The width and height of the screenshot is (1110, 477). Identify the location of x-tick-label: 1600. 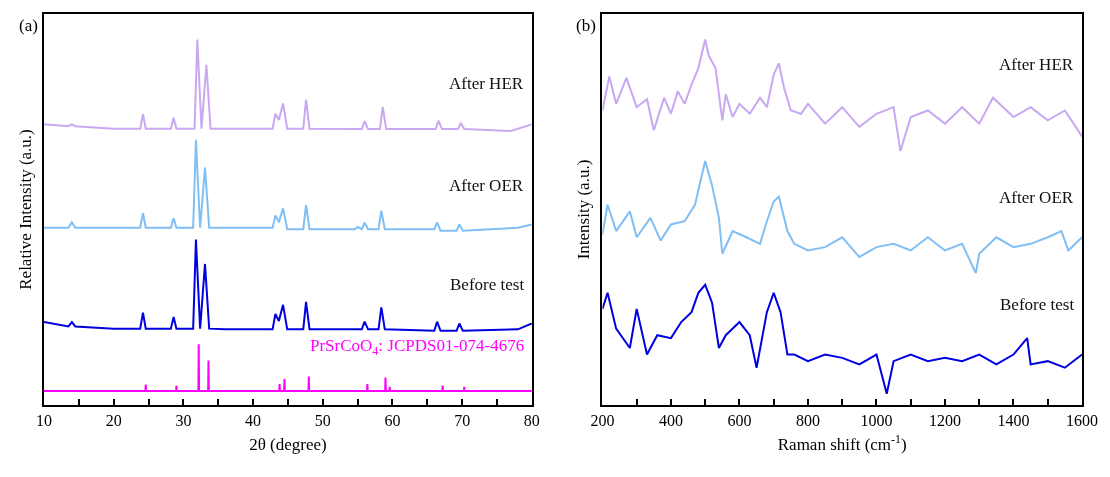
(1082, 421).